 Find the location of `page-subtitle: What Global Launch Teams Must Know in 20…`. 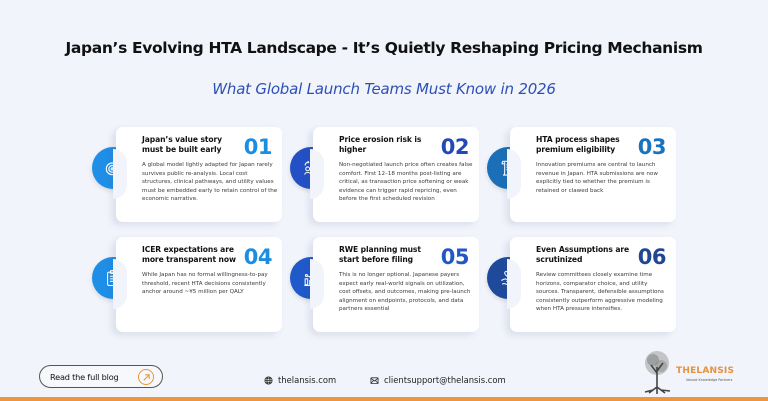

page-subtitle: What Global Launch Teams Must Know in 20… is located at coordinates (384, 89).